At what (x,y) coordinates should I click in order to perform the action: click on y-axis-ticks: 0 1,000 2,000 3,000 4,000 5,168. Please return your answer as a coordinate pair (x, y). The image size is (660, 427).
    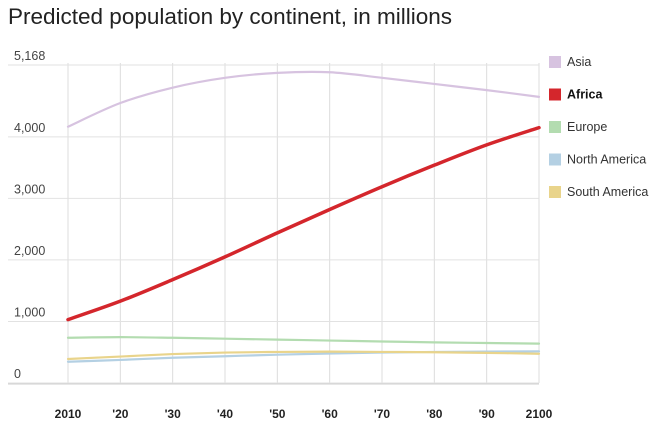
    Looking at the image, I should click on (29, 215).